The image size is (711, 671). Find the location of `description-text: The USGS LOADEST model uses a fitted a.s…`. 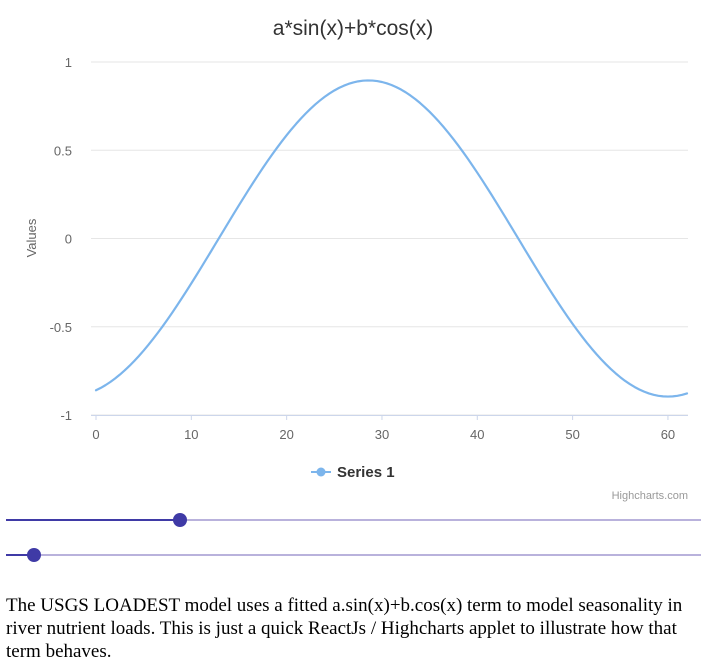

description-text: The USGS LOADEST model uses a fitted a.s… is located at coordinates (344, 628).